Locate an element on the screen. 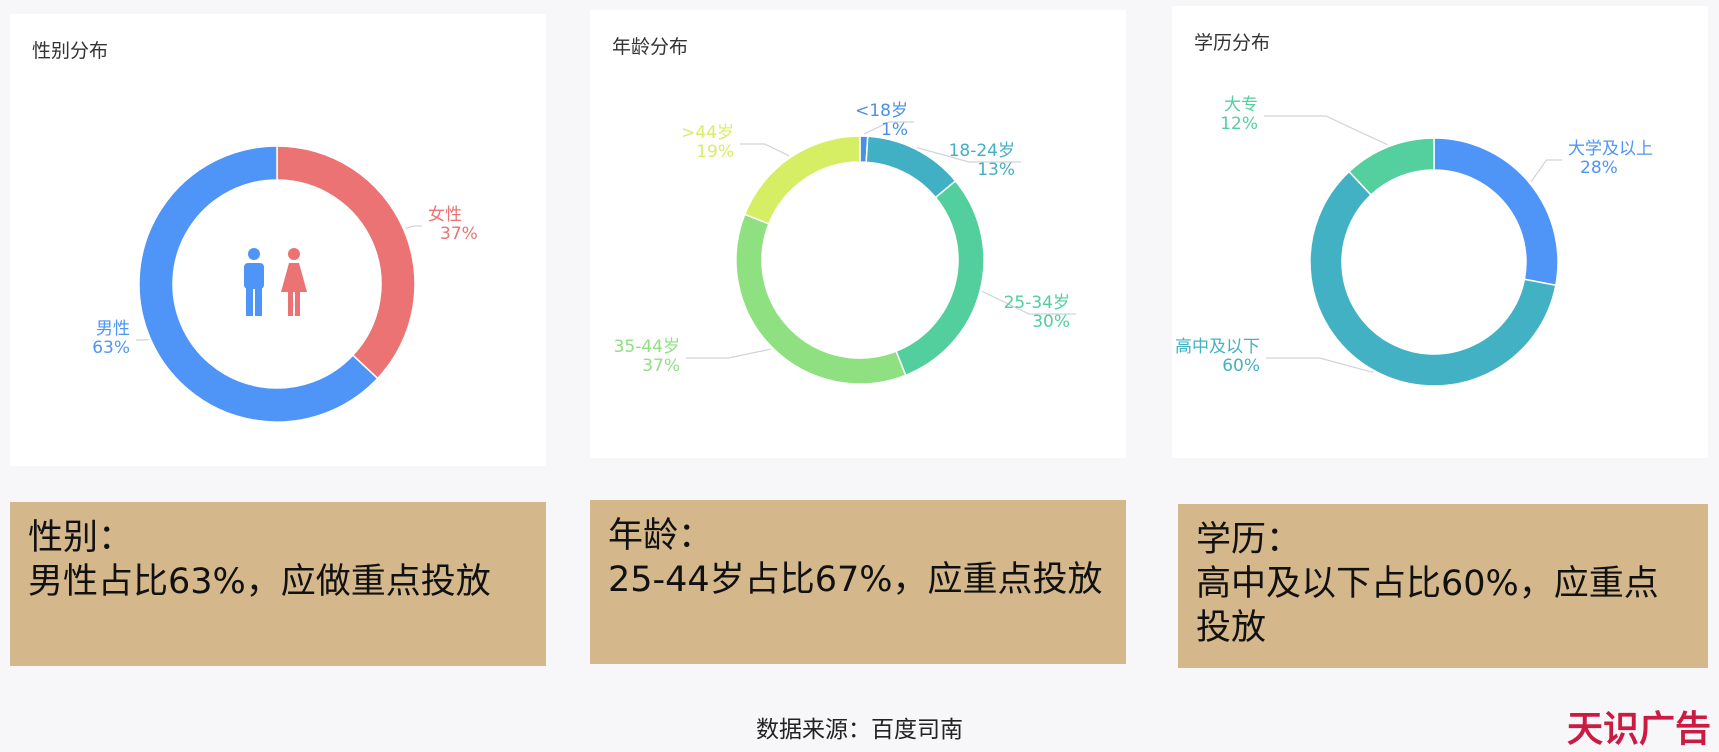  age-summary-heading: 年龄： is located at coordinates (858, 536).